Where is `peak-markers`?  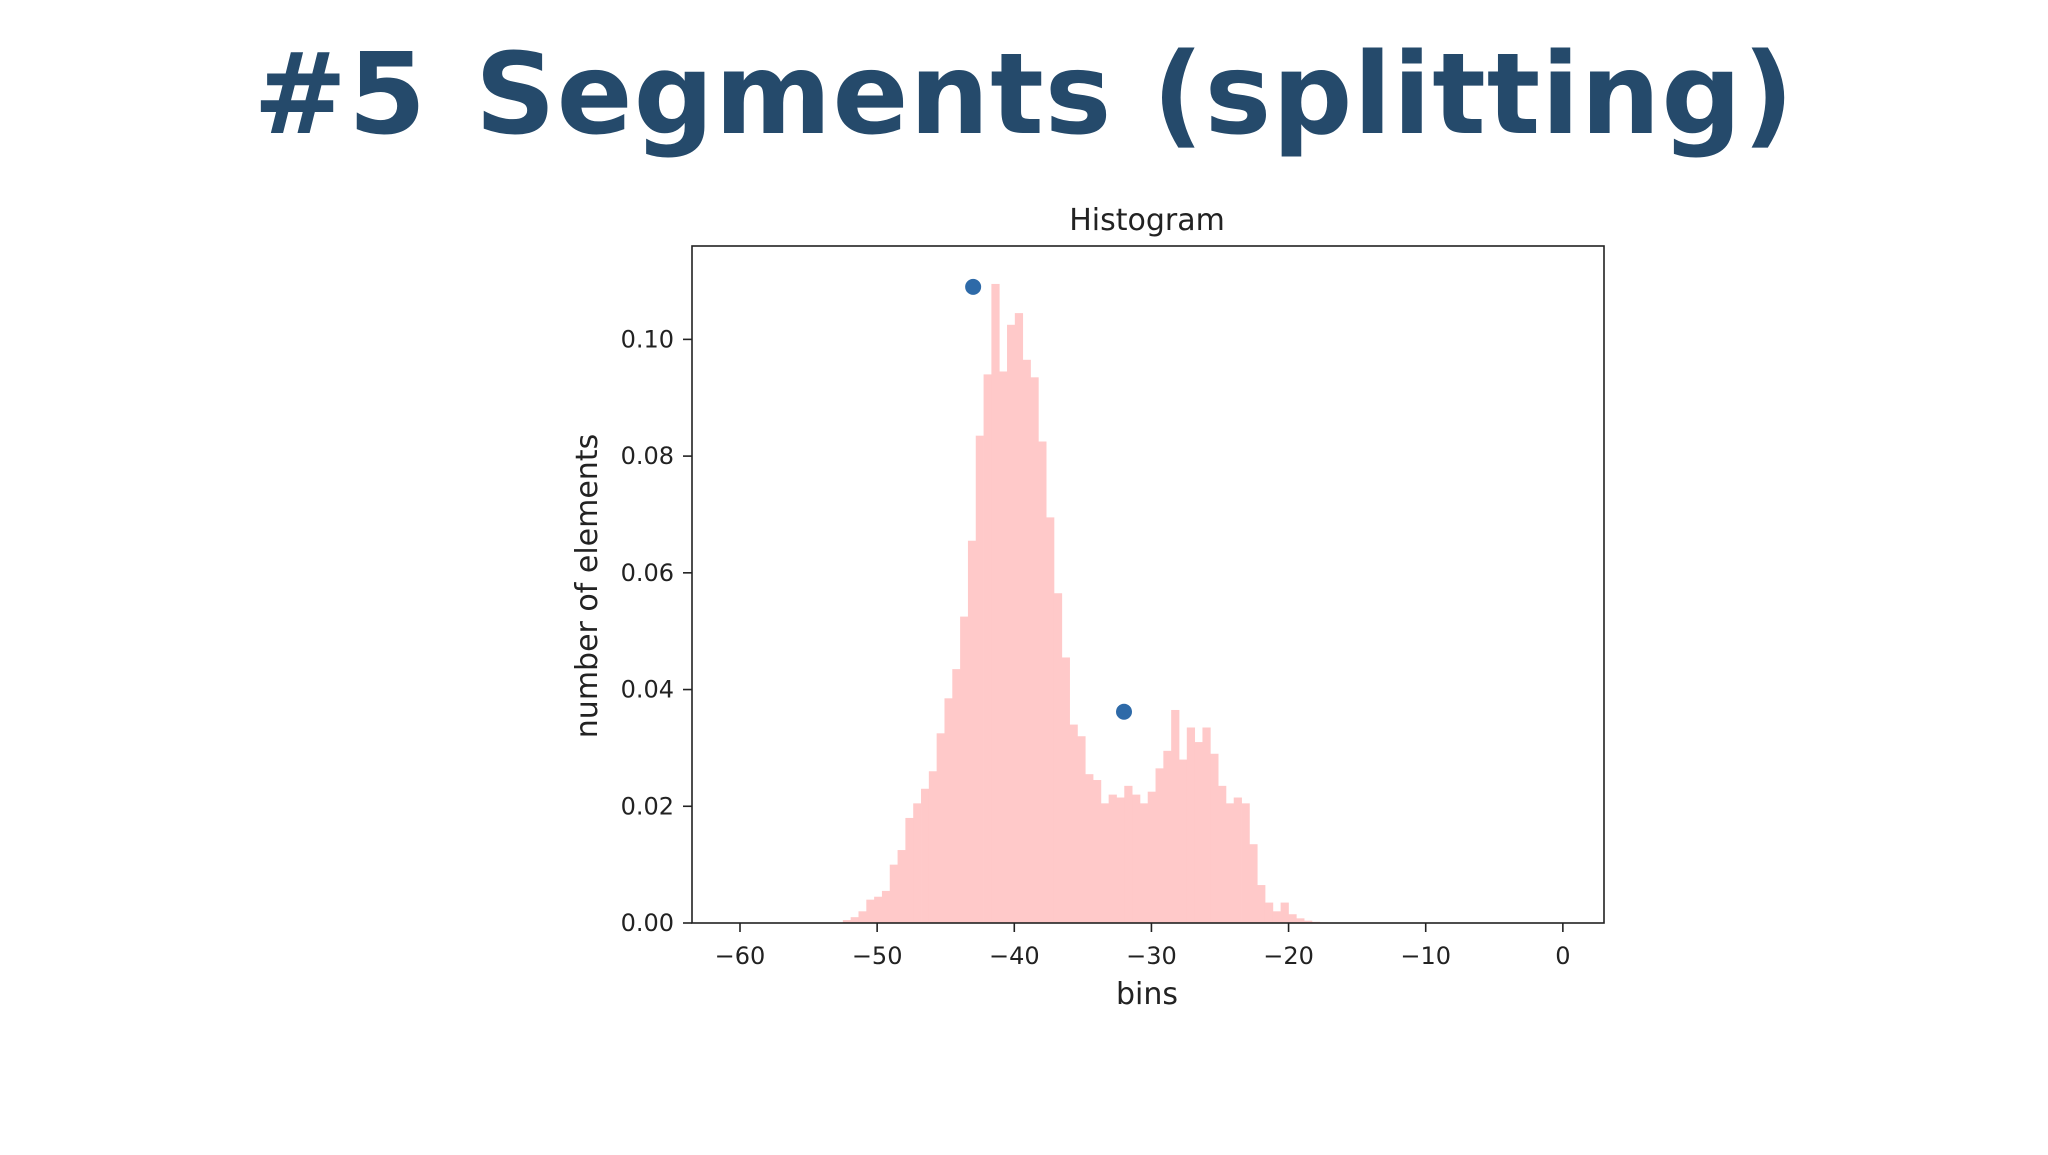 peak-markers is located at coordinates (1048, 499).